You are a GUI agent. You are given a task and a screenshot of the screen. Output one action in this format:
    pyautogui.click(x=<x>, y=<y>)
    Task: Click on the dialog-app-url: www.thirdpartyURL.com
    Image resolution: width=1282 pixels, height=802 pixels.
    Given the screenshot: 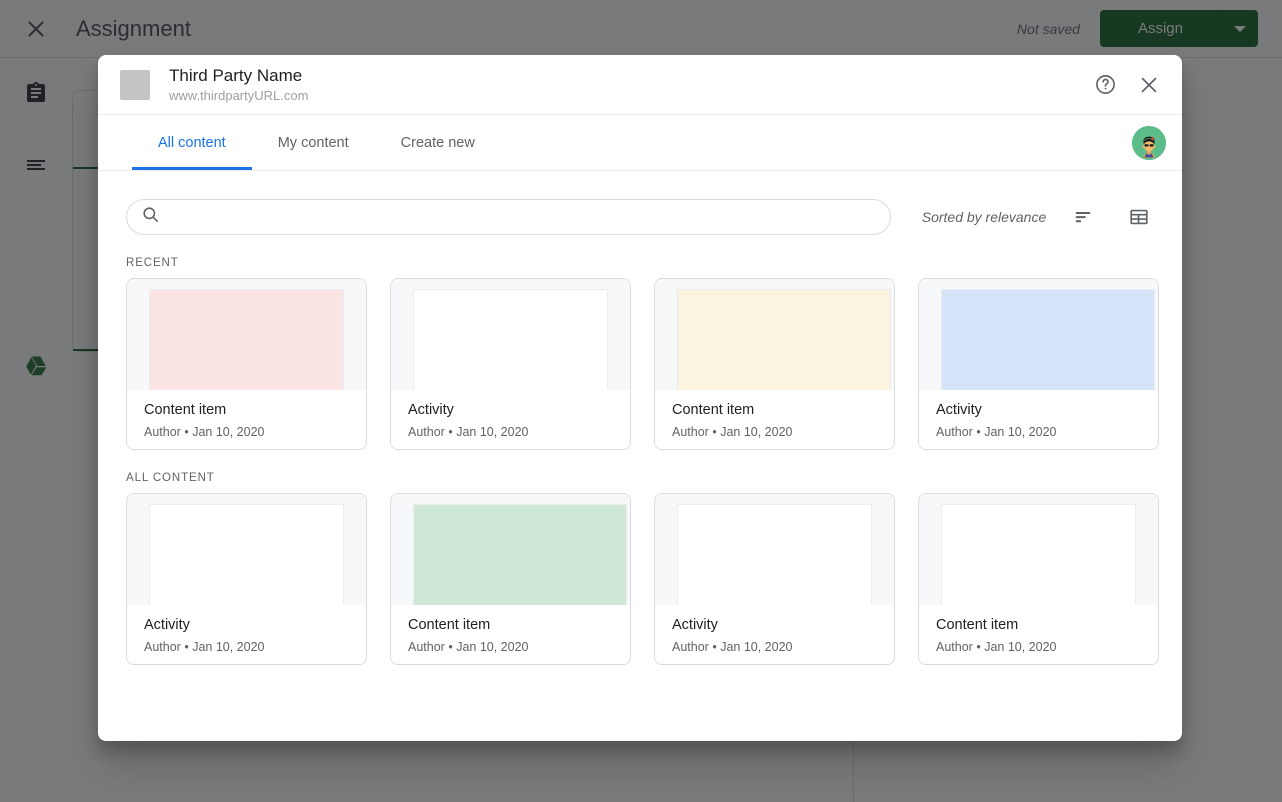 What is the action you would take?
    pyautogui.click(x=239, y=95)
    